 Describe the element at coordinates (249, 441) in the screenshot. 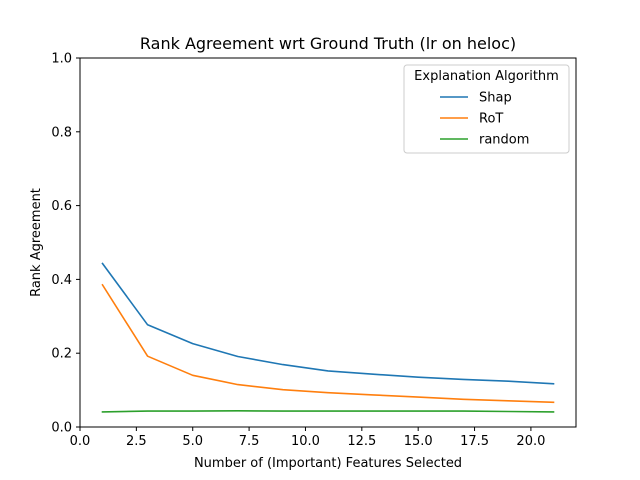

I see `x-tick-label: 7.5` at that location.